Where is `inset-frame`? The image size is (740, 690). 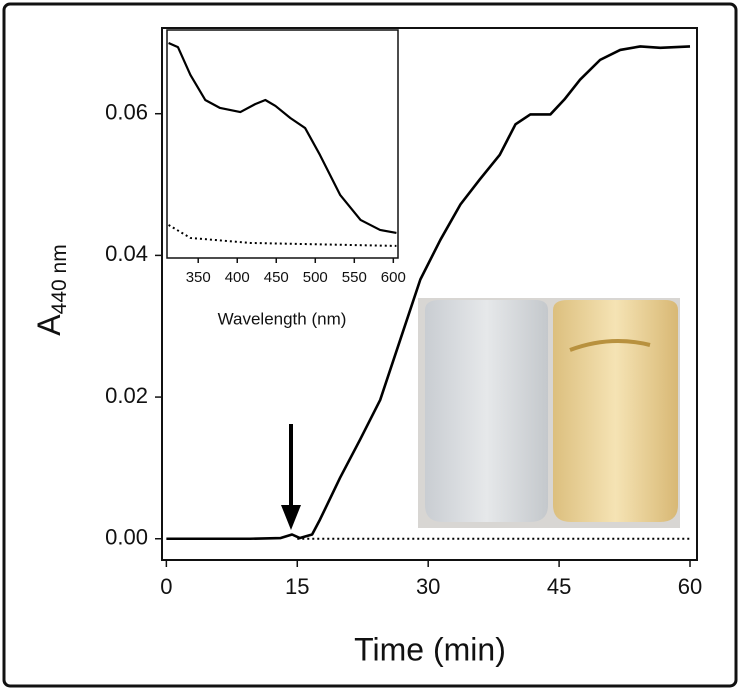 inset-frame is located at coordinates (282, 144).